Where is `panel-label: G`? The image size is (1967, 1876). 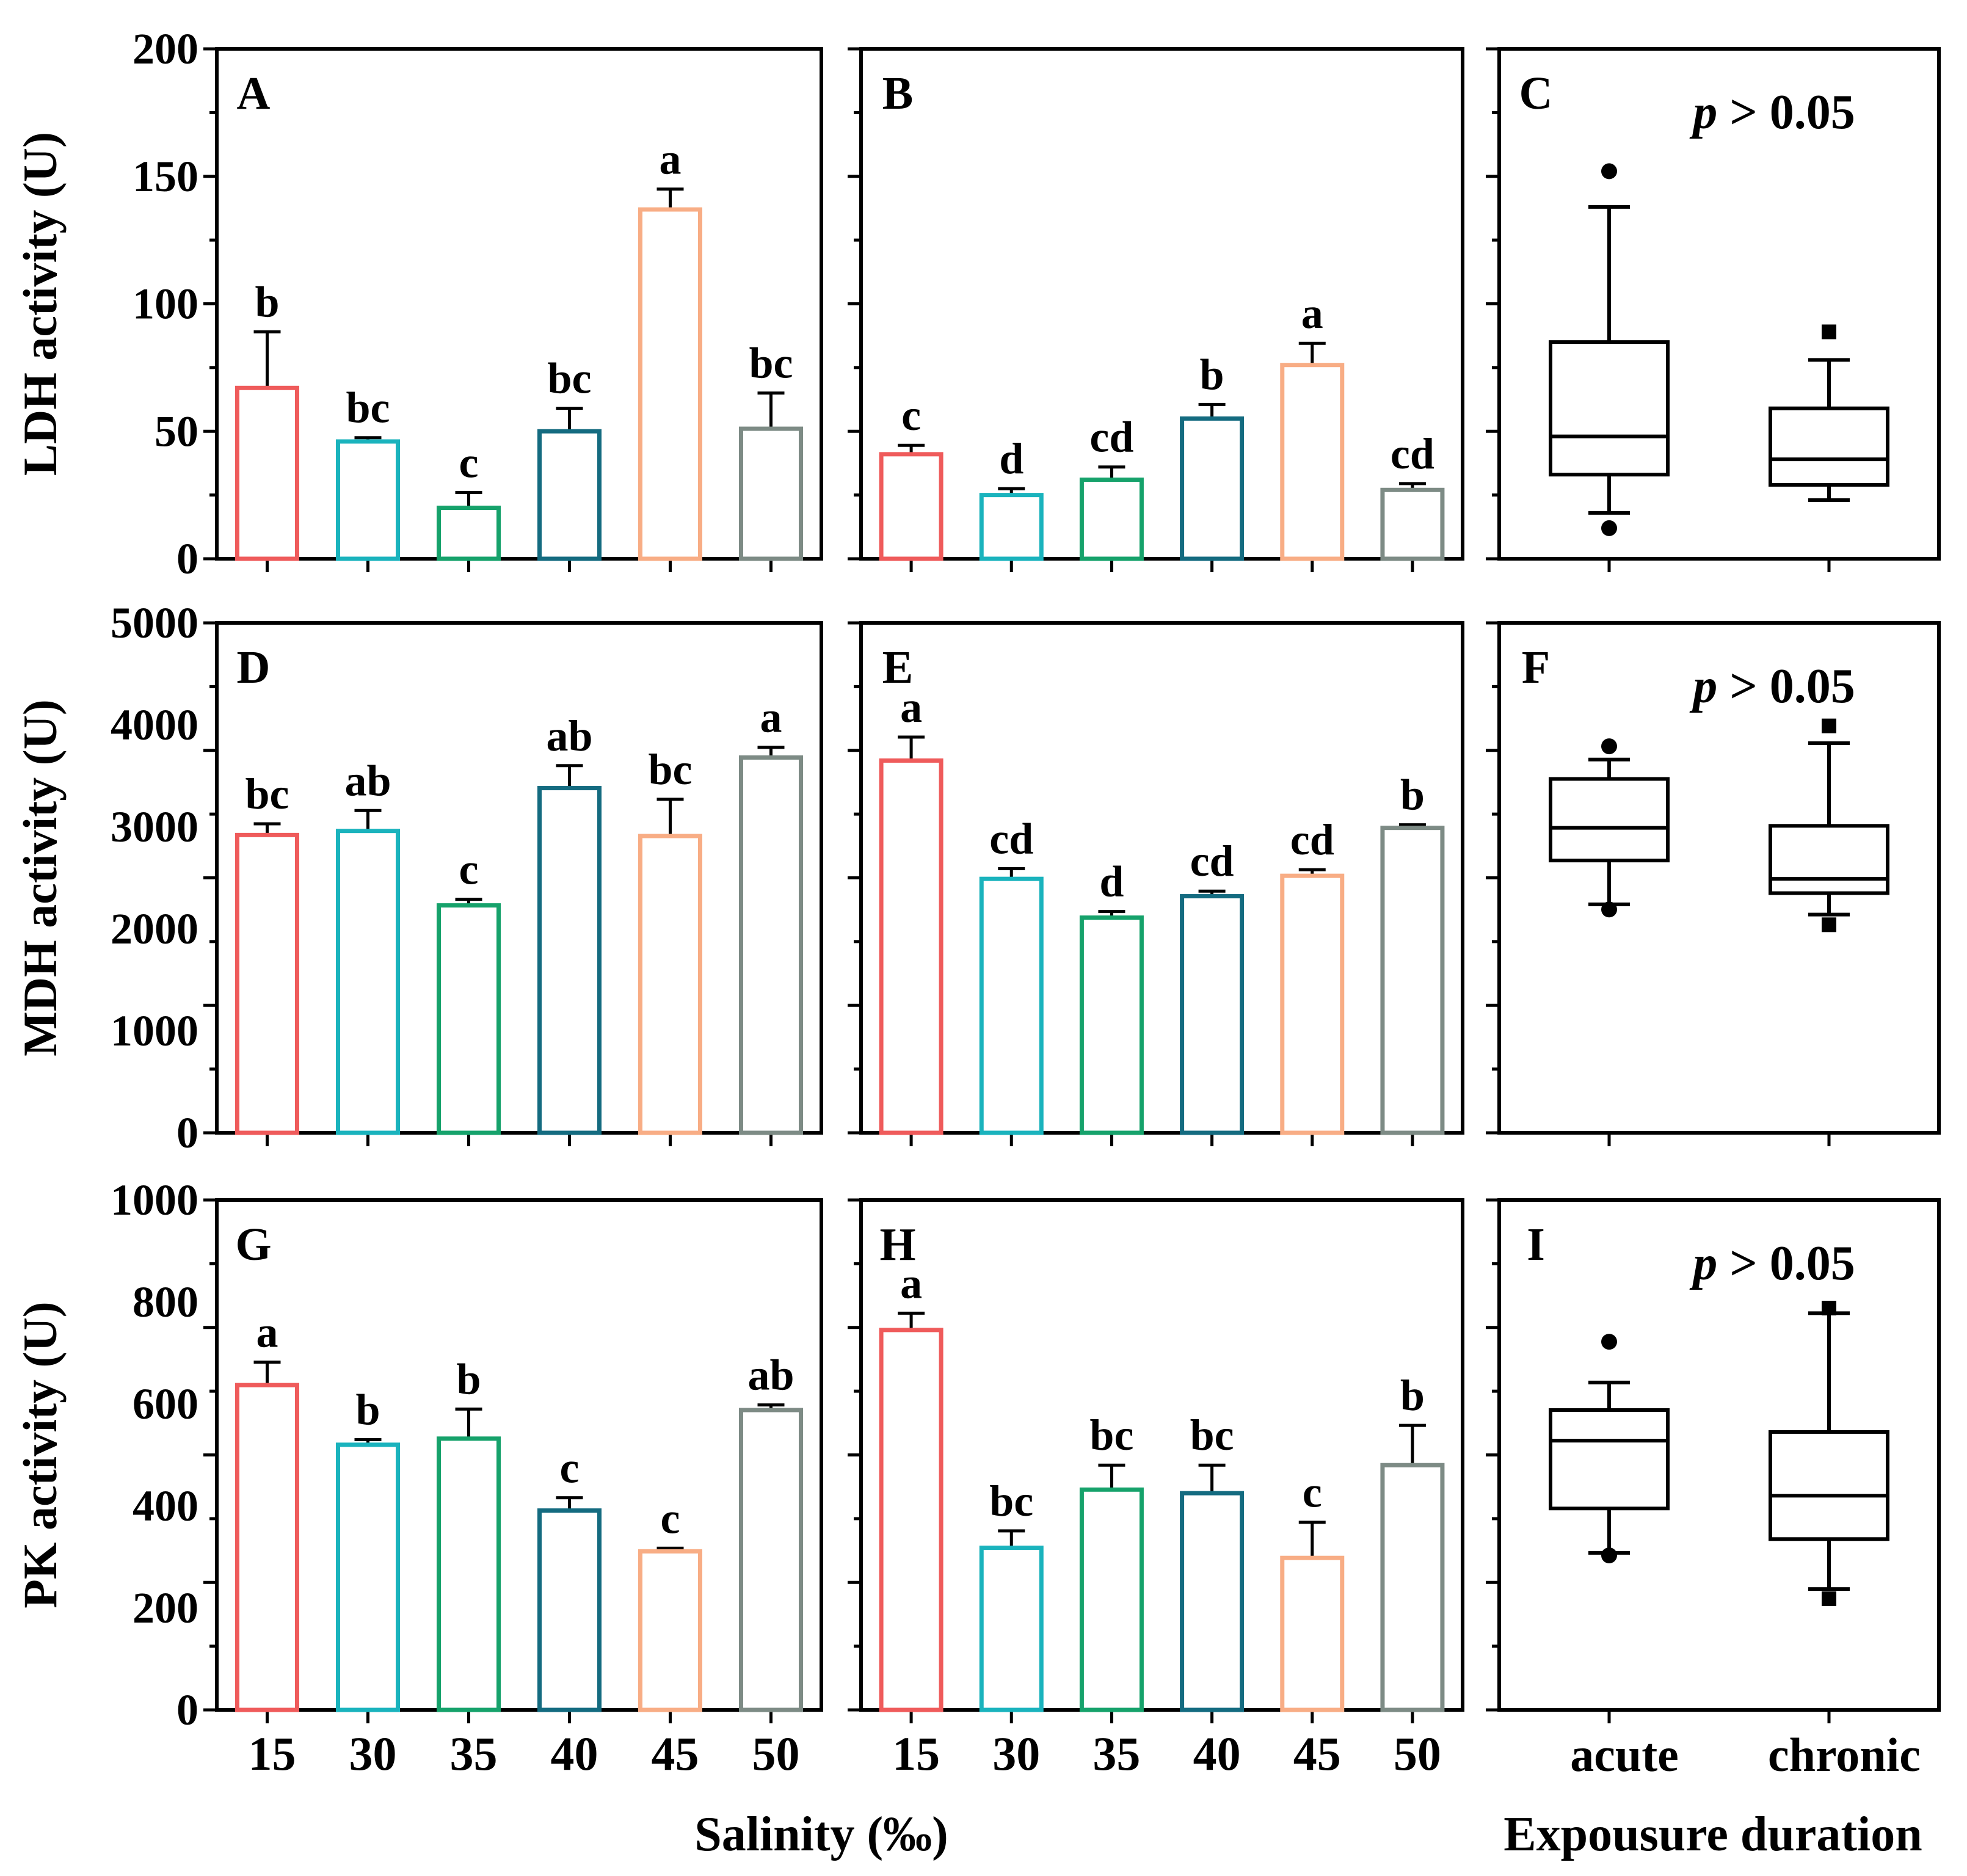
panel-label: G is located at coordinates (253, 1244).